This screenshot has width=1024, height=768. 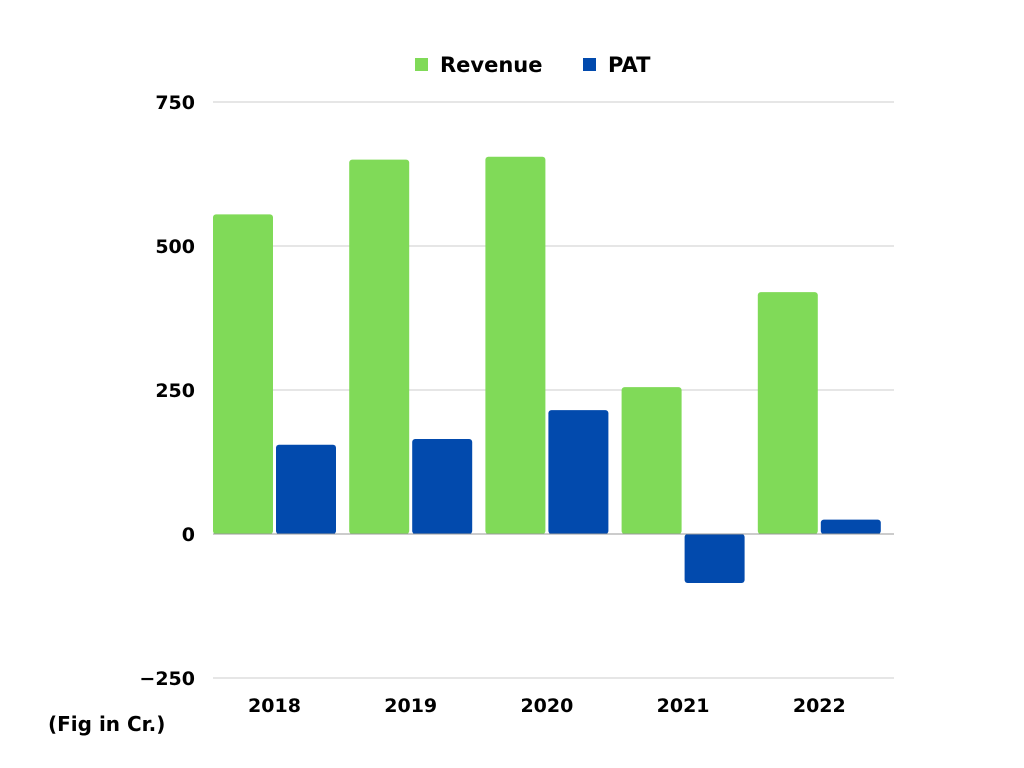 What do you see at coordinates (651, 460) in the screenshot?
I see `bar-revenue-2021` at bounding box center [651, 460].